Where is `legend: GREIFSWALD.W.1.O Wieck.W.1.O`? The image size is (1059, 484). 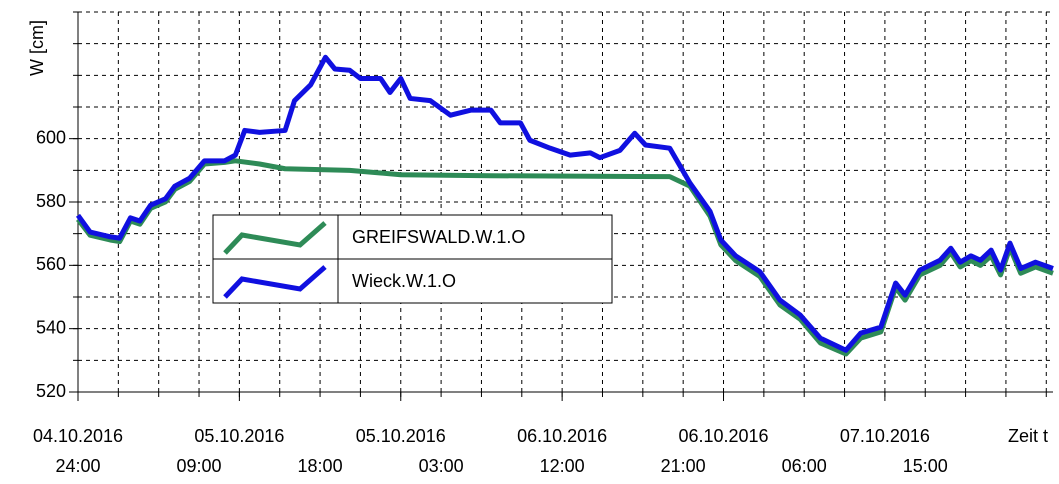
legend: GREIFSWALD.W.1.O Wieck.W.1.O is located at coordinates (412, 259).